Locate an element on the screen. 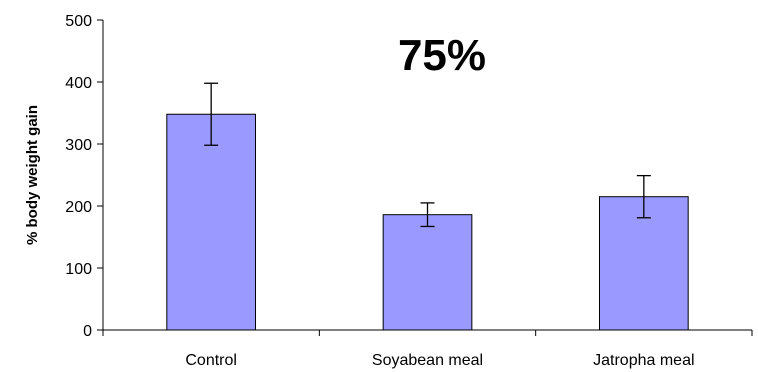 The image size is (758, 372). y-tick-label: 400 is located at coordinates (78, 83).